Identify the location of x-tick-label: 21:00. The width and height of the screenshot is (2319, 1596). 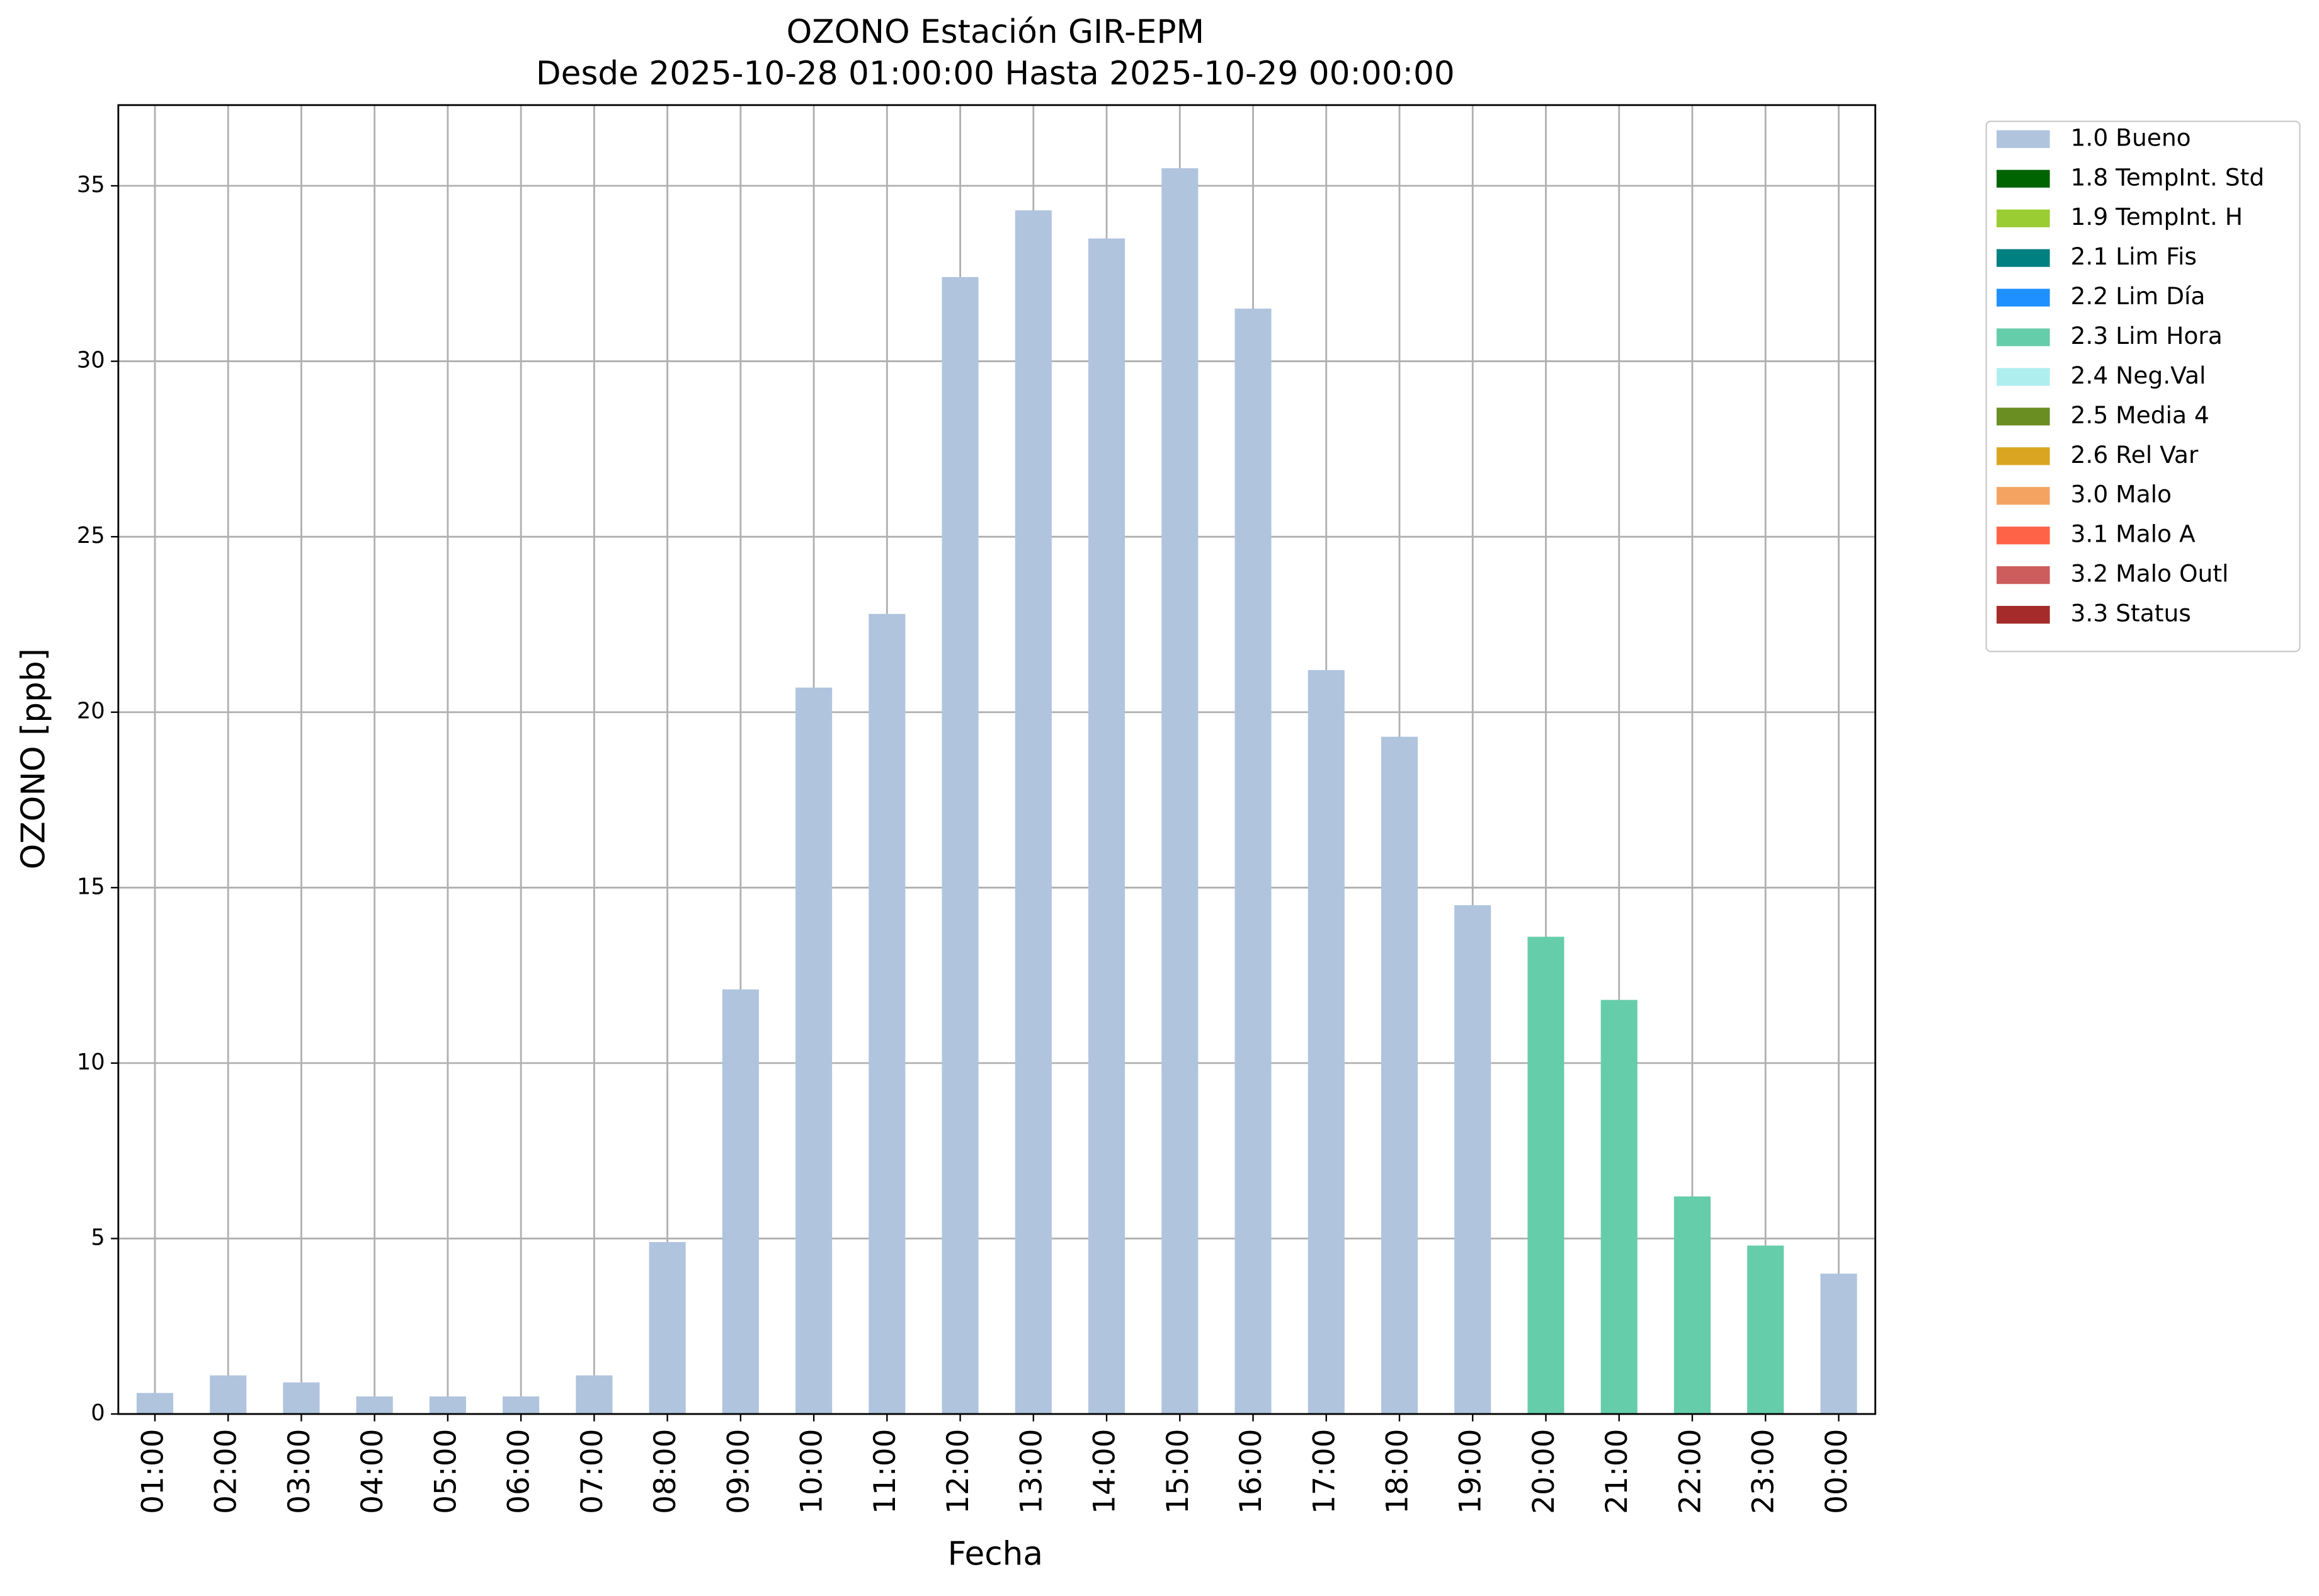
(1617, 1471).